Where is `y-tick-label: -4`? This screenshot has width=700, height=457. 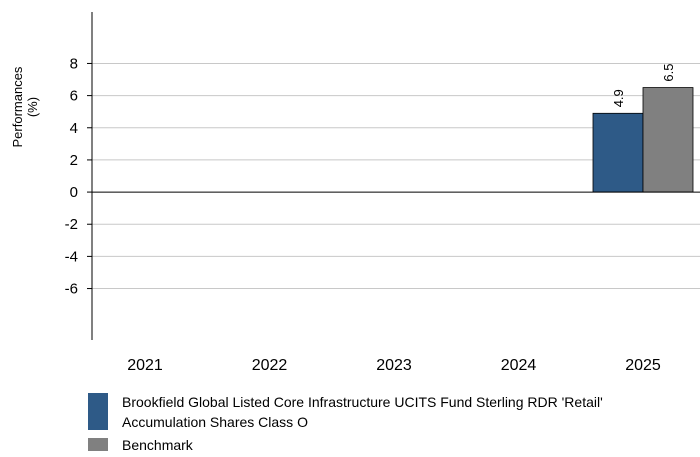 y-tick-label: -4 is located at coordinates (71, 256).